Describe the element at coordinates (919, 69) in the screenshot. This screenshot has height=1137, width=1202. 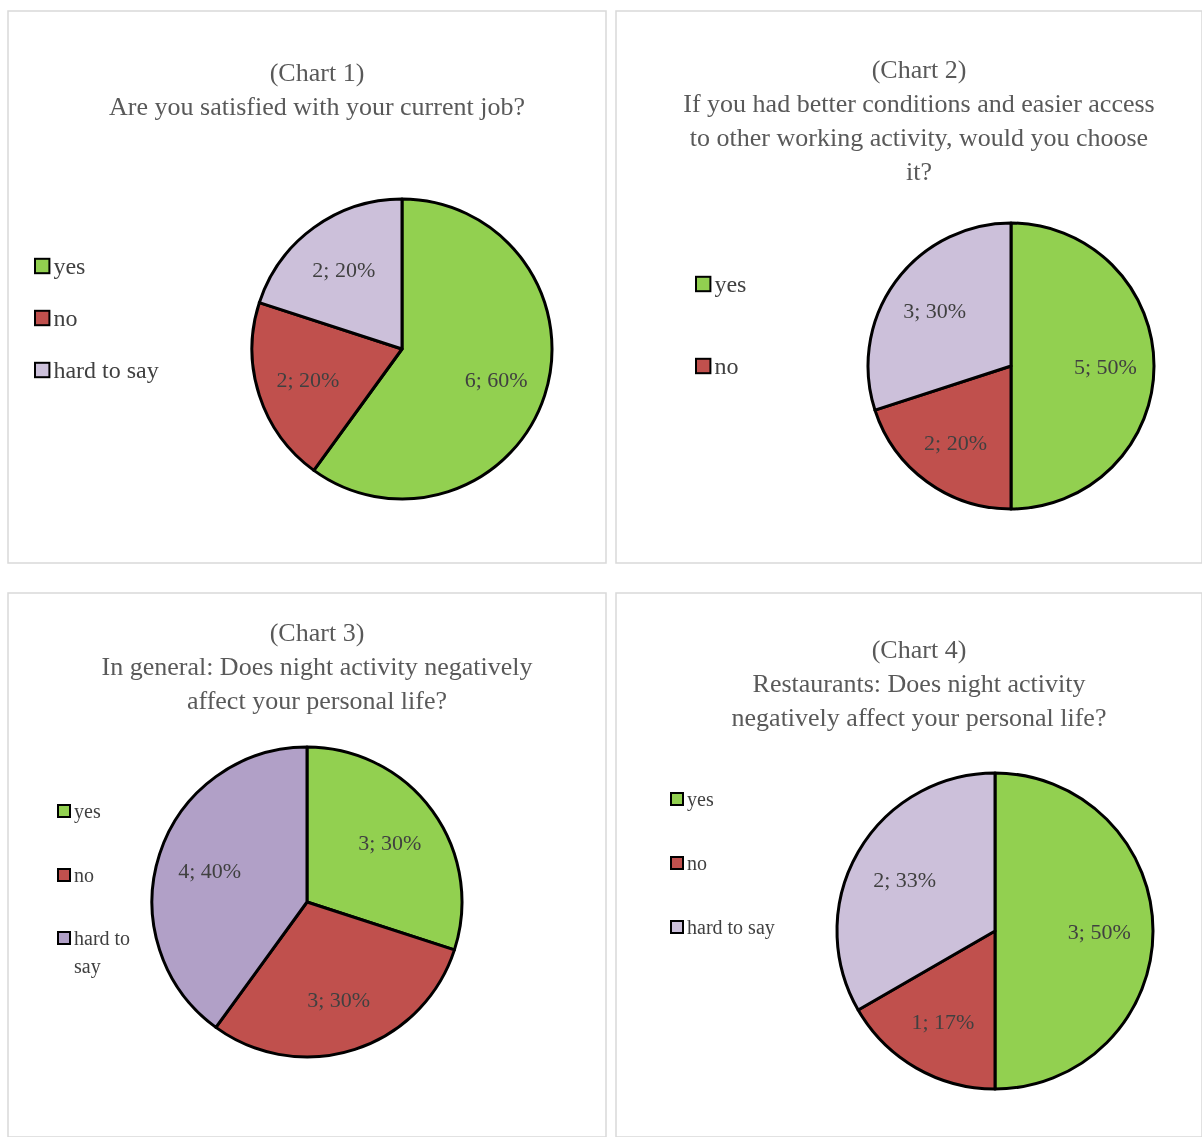
I see `chart-title: (Chart 2)` at that location.